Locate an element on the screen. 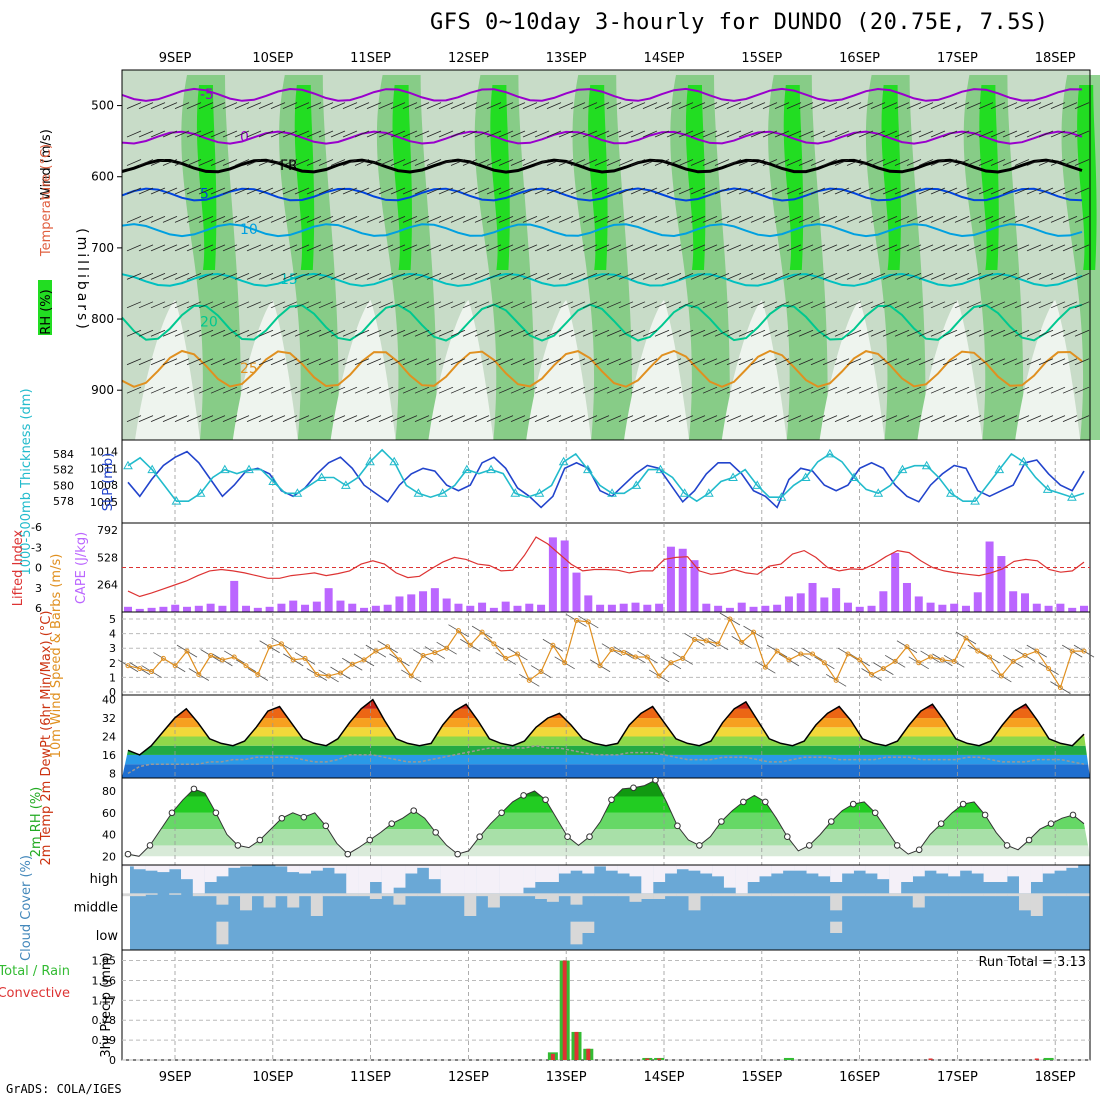 Image resolution: width=1100 pixels, height=1100 pixels. slp-tick-label: 1011 is located at coordinates (104, 468).